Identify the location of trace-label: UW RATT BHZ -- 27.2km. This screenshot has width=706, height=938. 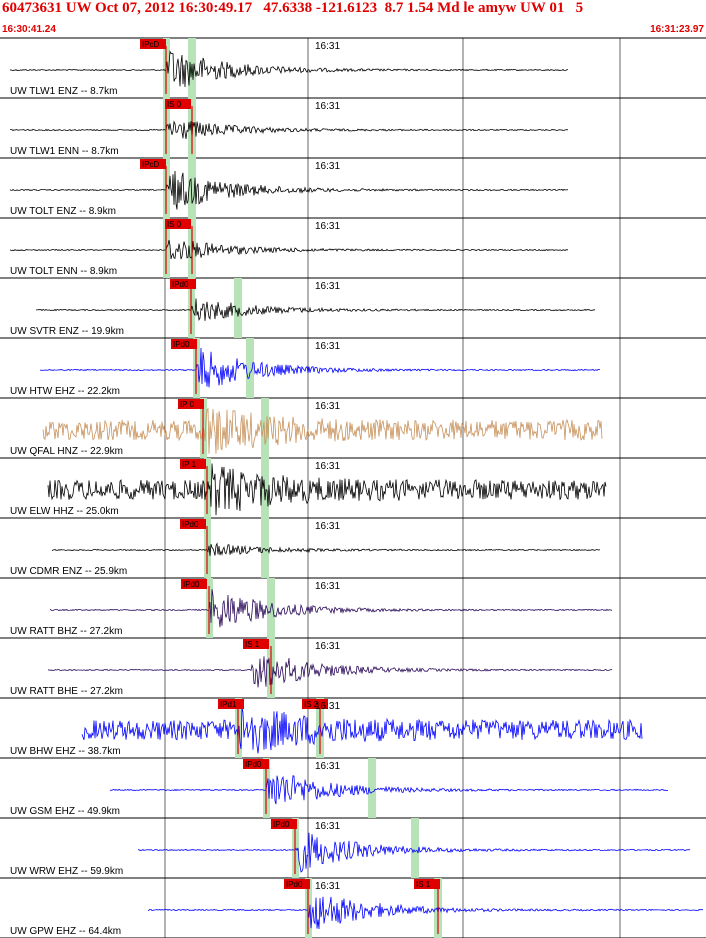
(66, 631).